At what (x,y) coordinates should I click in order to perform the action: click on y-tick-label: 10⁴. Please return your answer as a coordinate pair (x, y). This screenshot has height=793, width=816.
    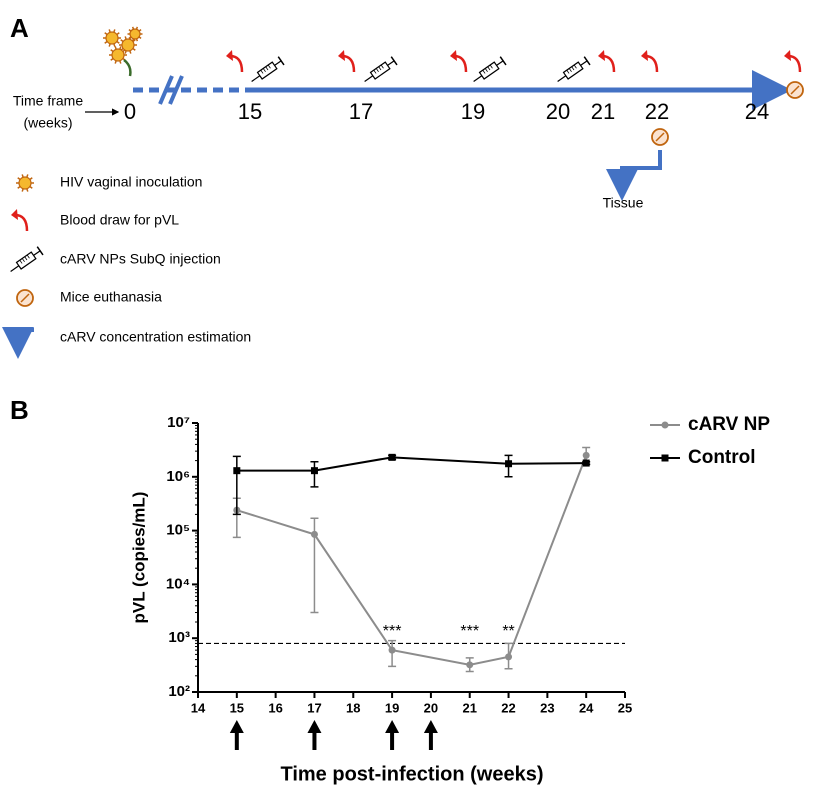
    Looking at the image, I should click on (178, 583).